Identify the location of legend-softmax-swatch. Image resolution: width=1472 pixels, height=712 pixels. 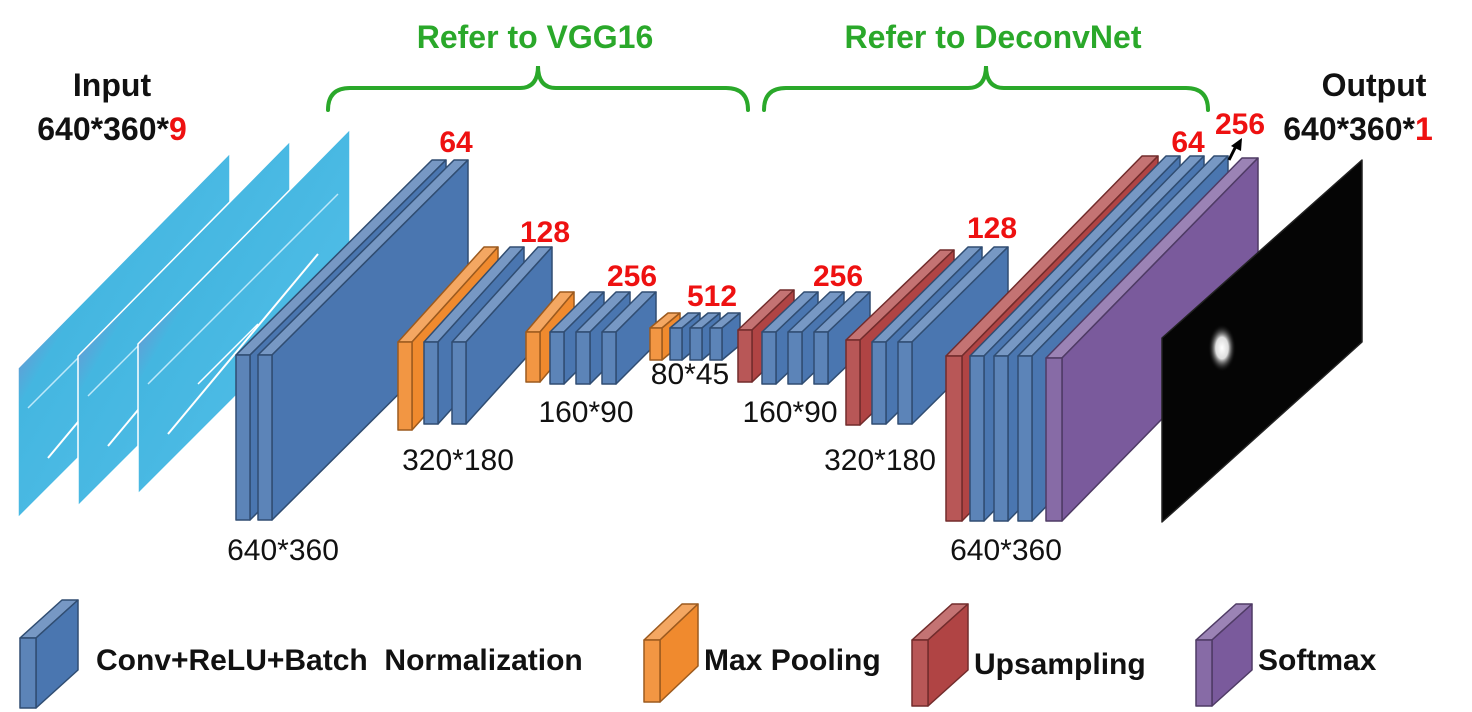
(1224, 655).